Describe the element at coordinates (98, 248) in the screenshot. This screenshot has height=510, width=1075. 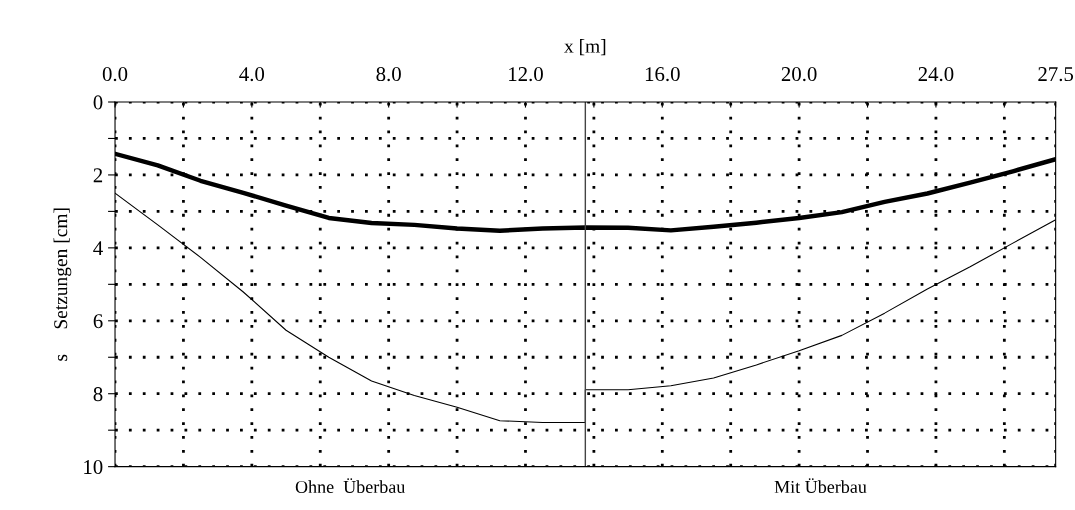
I see `y-tick-label: 4` at that location.